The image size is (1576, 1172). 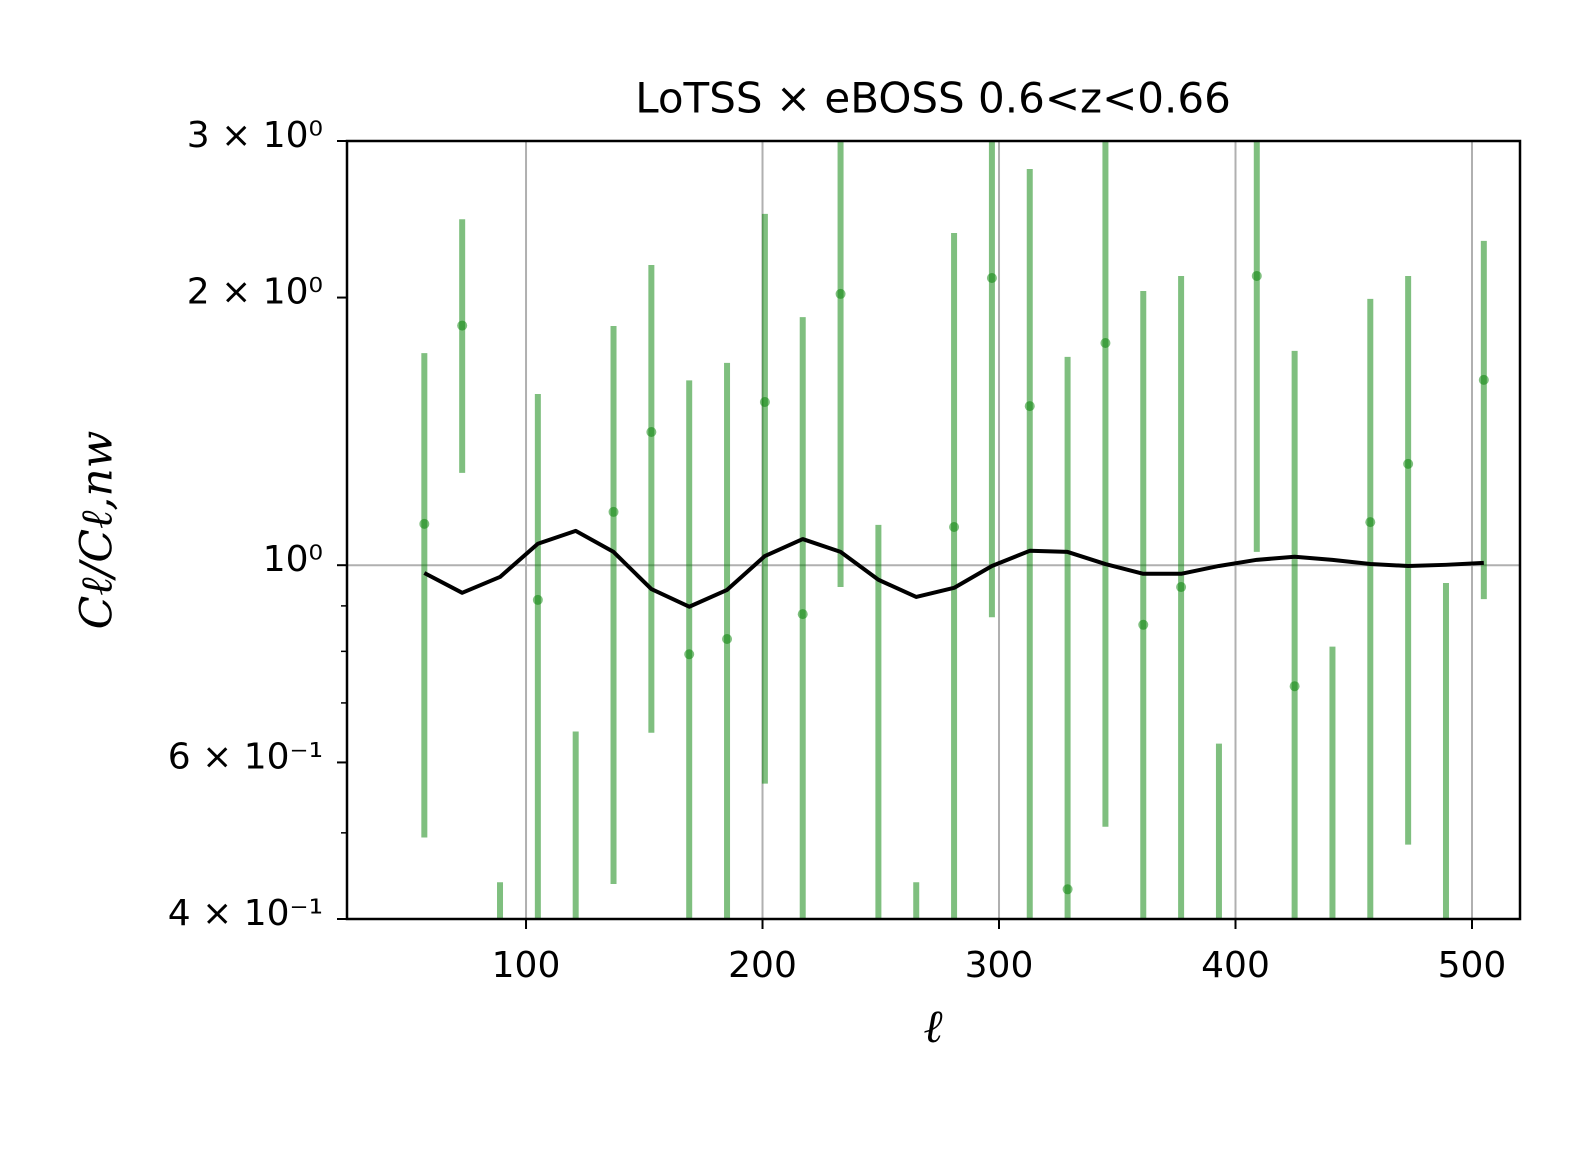 What do you see at coordinates (933, 1026) in the screenshot?
I see `x-axis-label: ℓ` at bounding box center [933, 1026].